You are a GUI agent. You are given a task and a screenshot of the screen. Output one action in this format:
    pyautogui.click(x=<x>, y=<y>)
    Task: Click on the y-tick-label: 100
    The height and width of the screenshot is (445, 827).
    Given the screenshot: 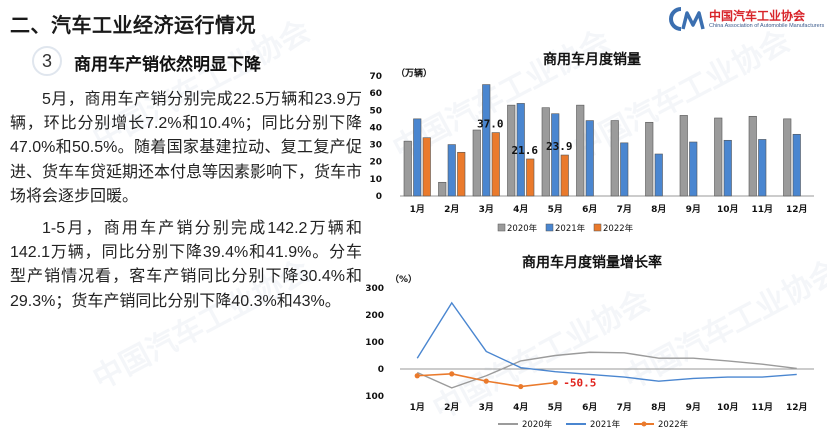 What is the action you would take?
    pyautogui.click(x=375, y=343)
    